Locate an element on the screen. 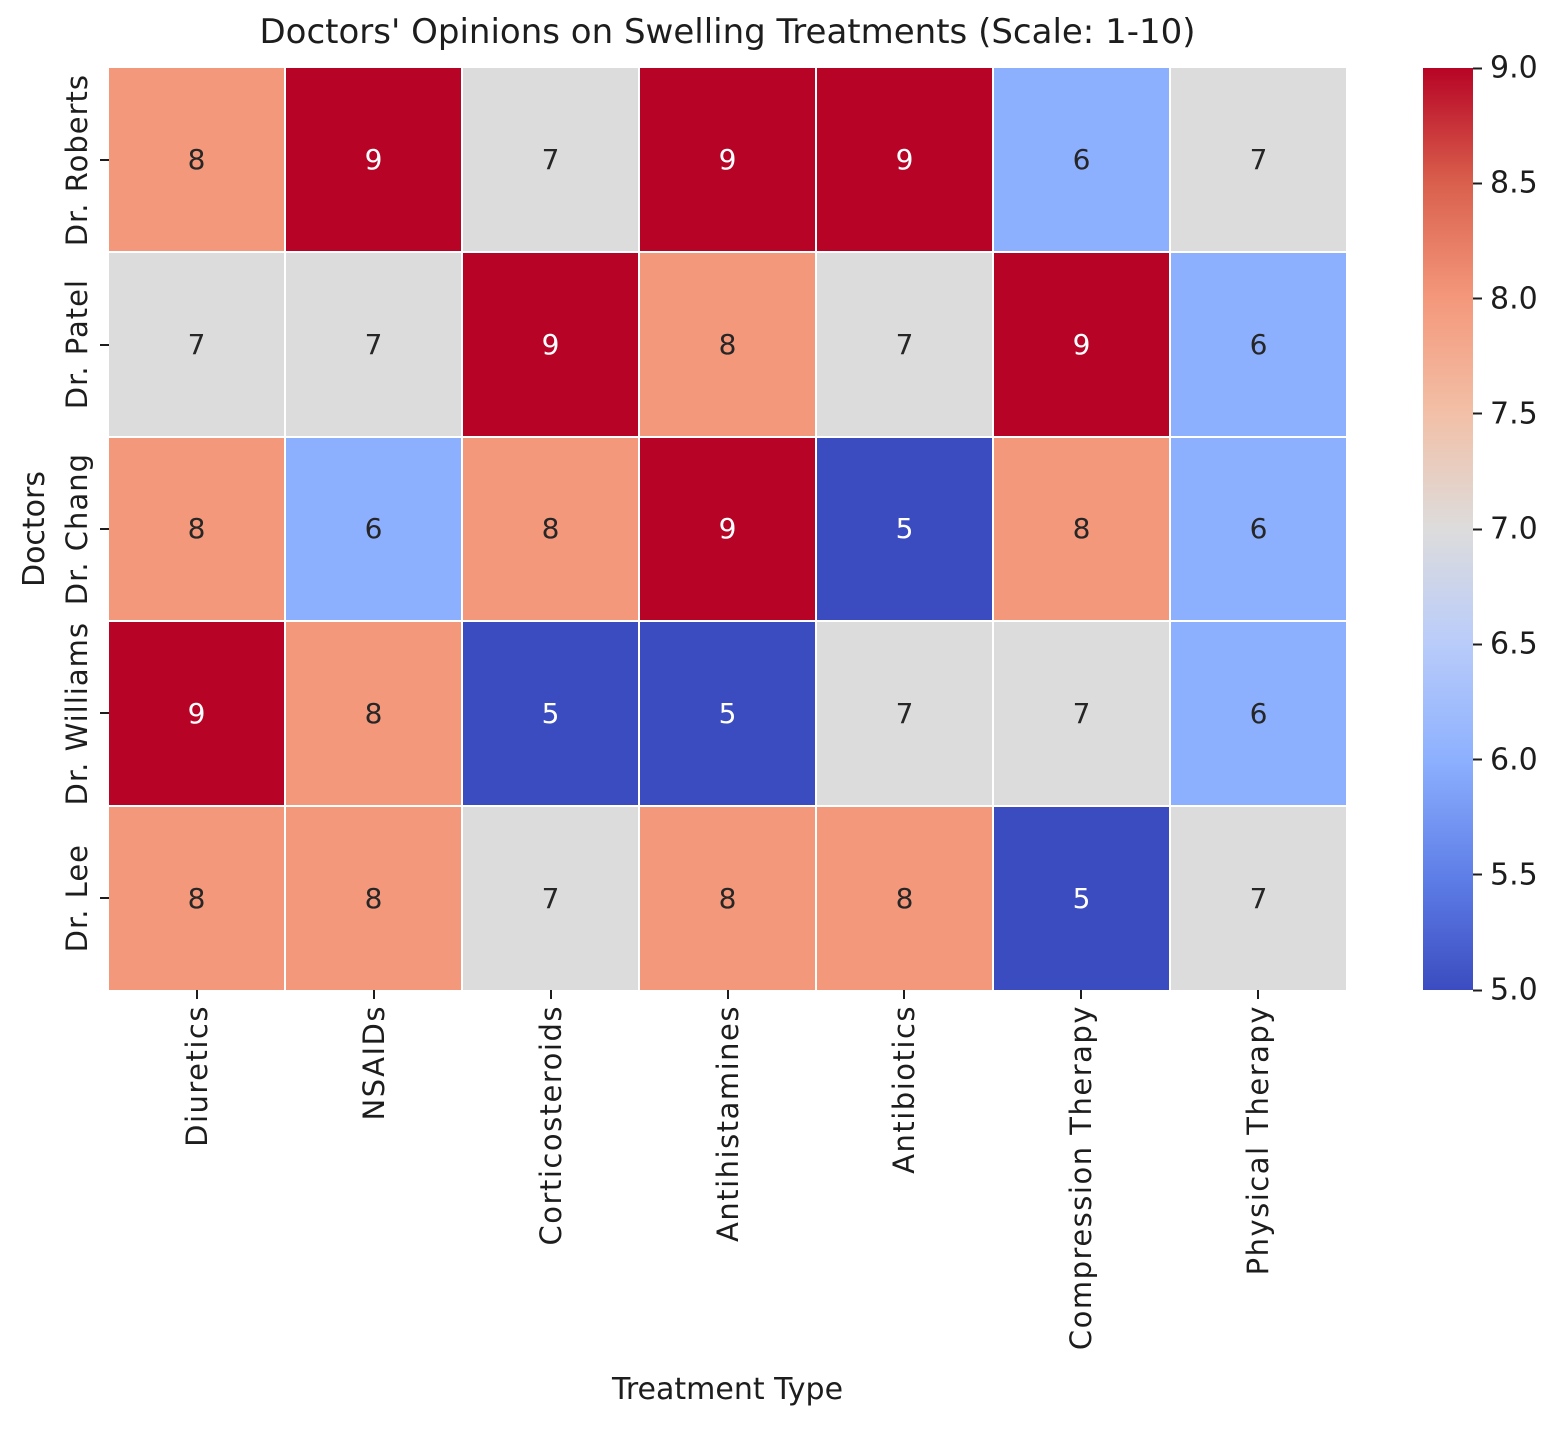  x-tick: NSAIDs is located at coordinates (374, 1176).